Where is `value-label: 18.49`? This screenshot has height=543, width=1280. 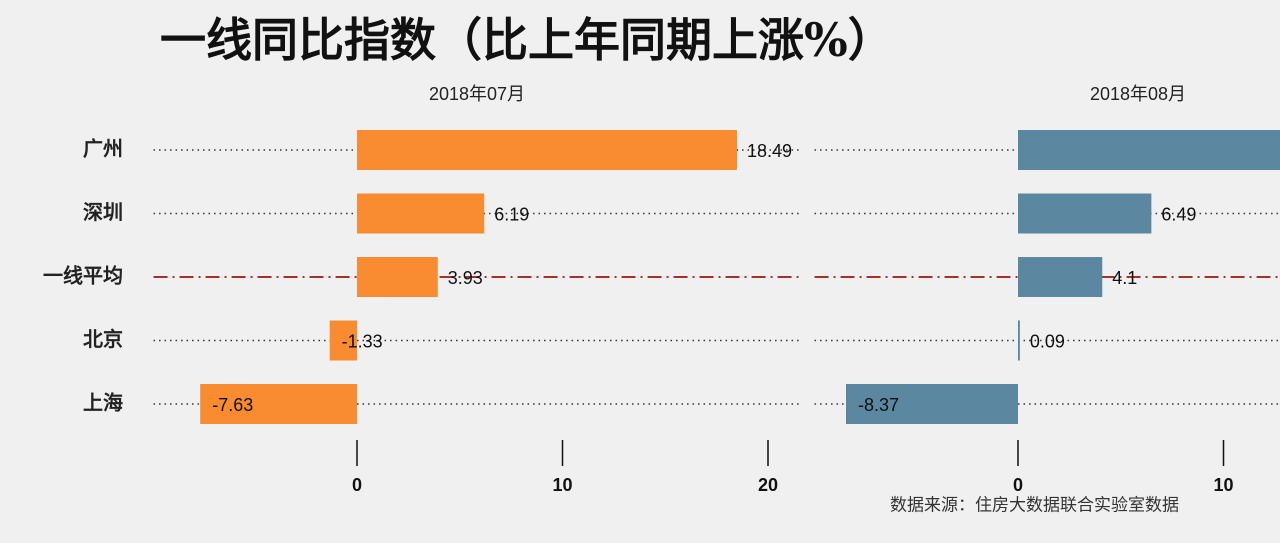 value-label: 18.49 is located at coordinates (769, 151).